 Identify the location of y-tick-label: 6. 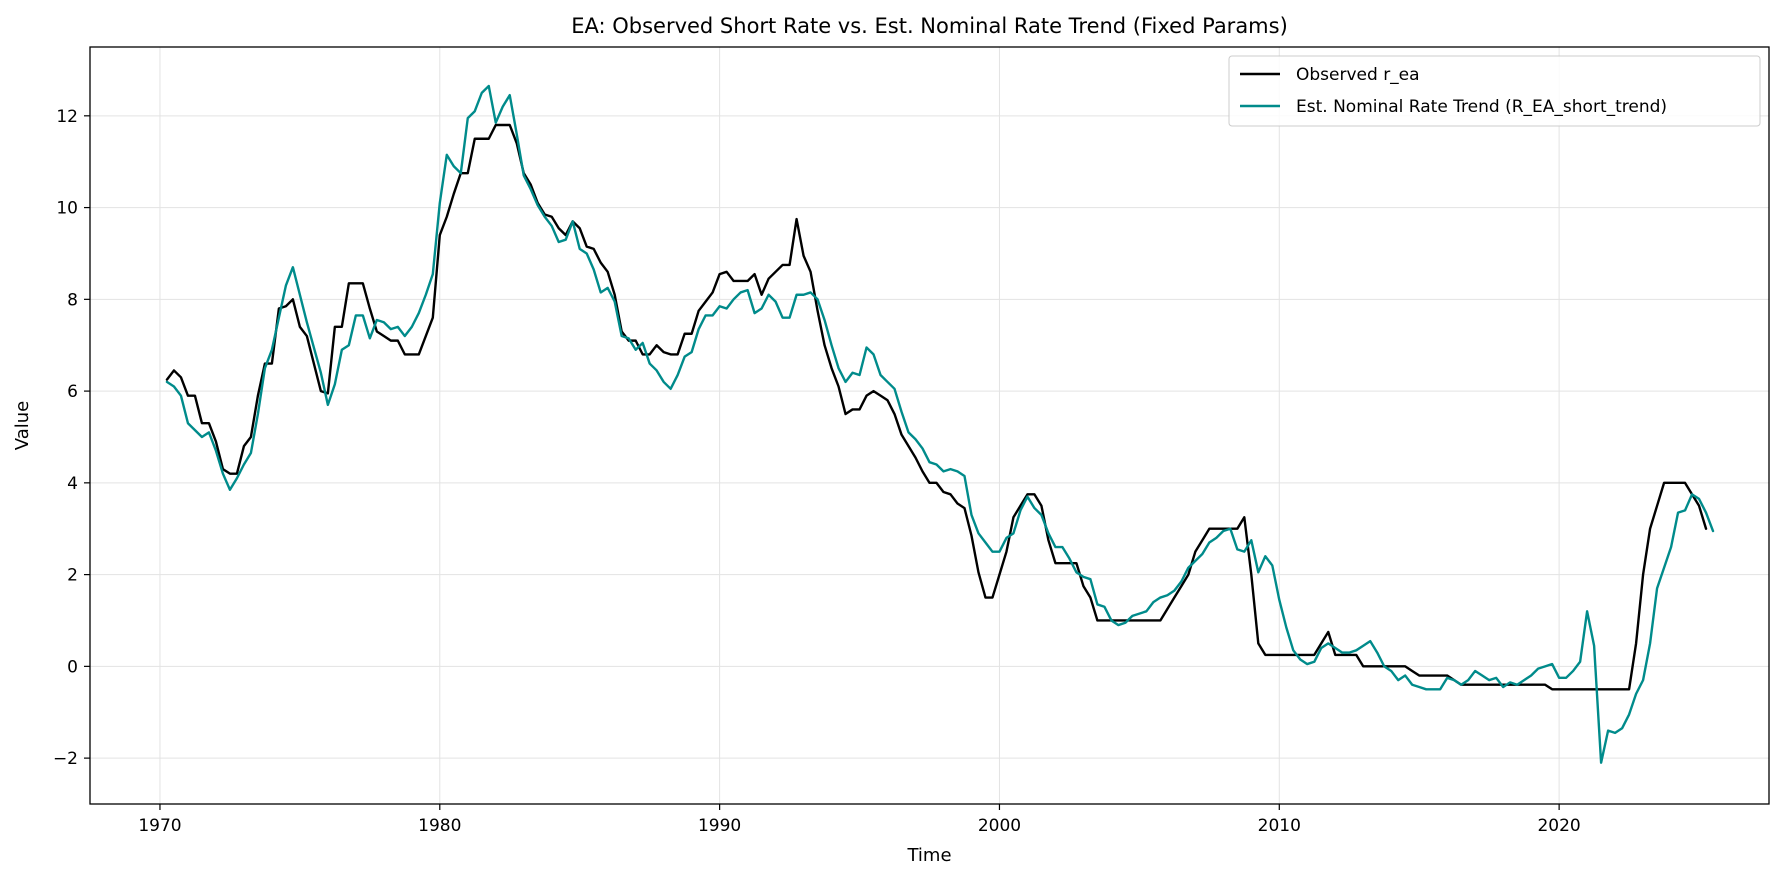
(72, 392).